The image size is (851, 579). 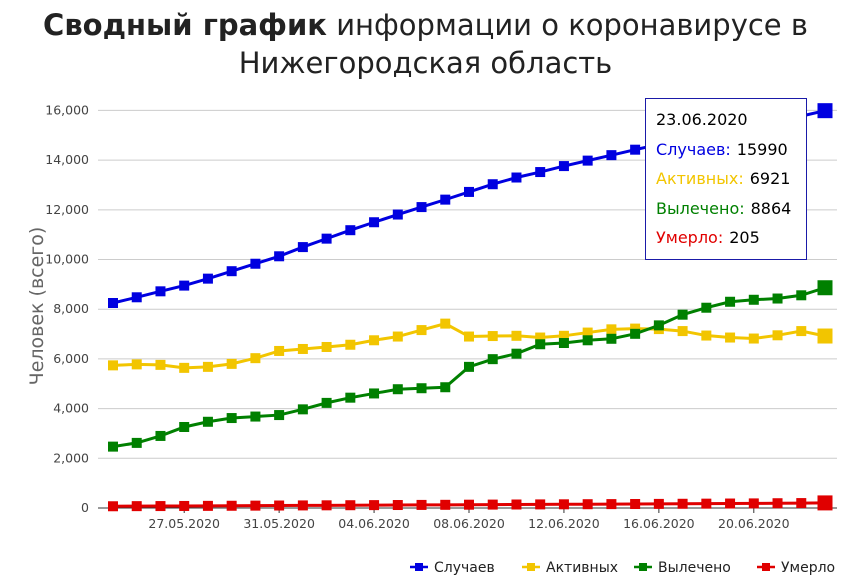 What do you see at coordinates (464, 568) in the screenshot?
I see `legend-label: Случаев` at bounding box center [464, 568].